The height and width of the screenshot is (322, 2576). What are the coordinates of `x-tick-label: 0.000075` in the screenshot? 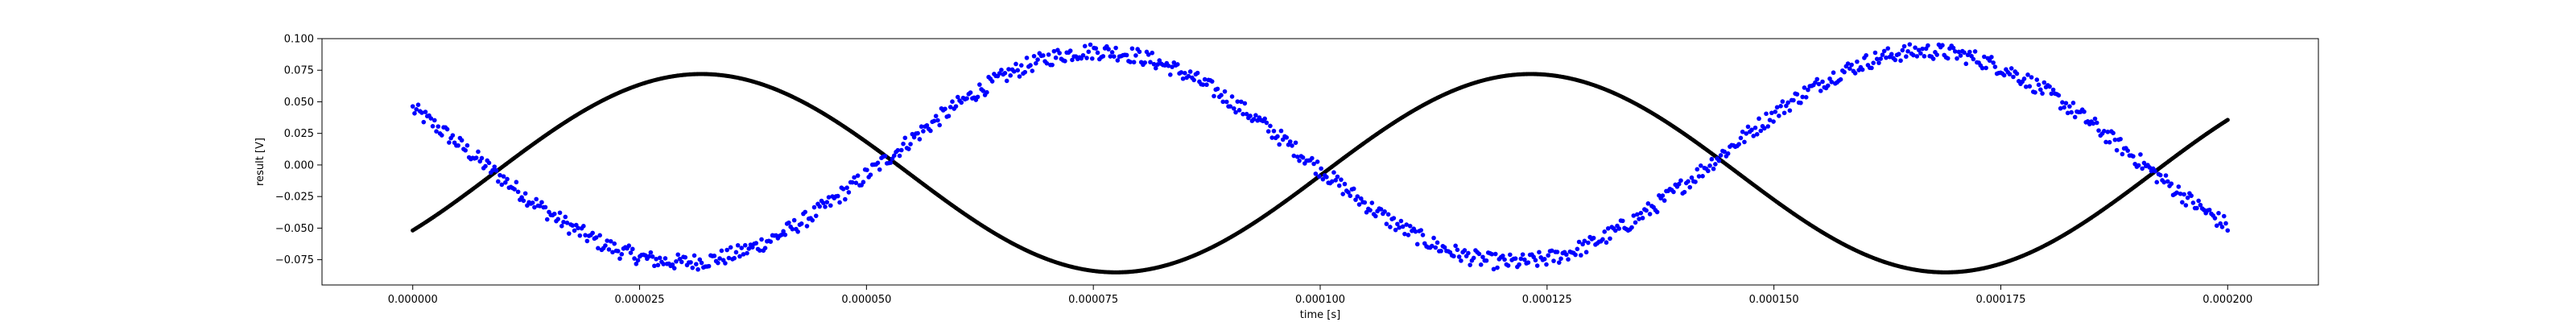 It's located at (1093, 300).